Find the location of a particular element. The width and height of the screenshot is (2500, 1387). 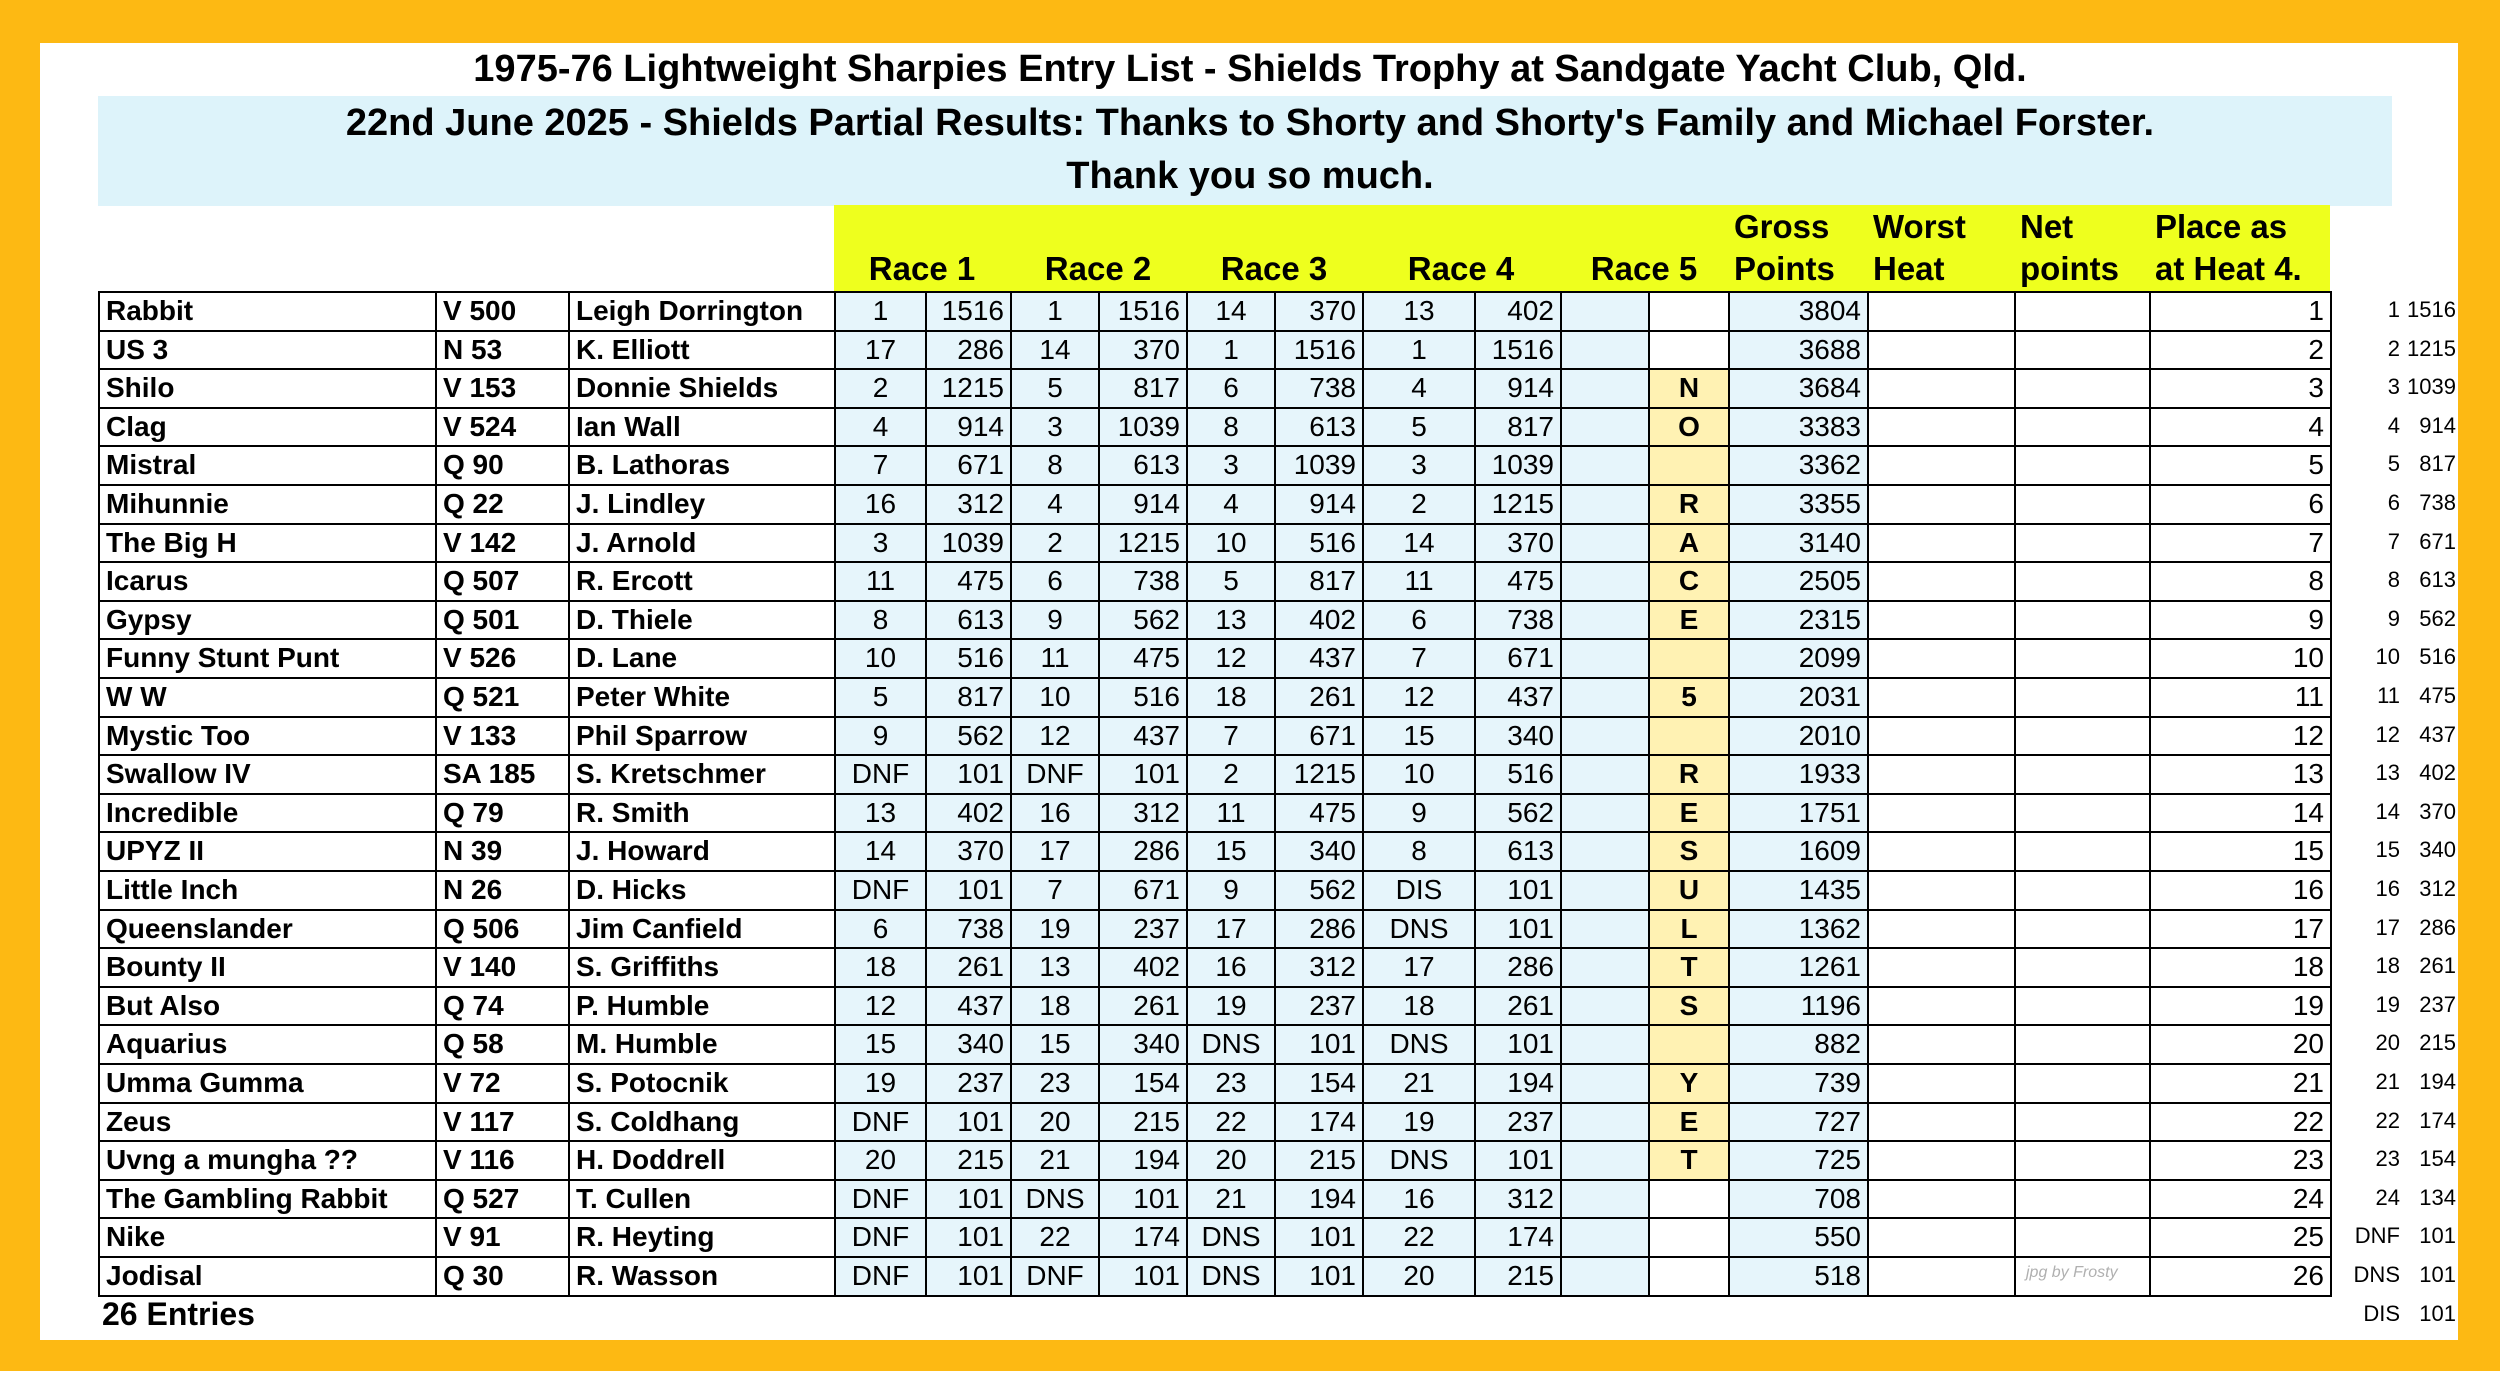

gross-points: 2010 is located at coordinates (1798, 736).